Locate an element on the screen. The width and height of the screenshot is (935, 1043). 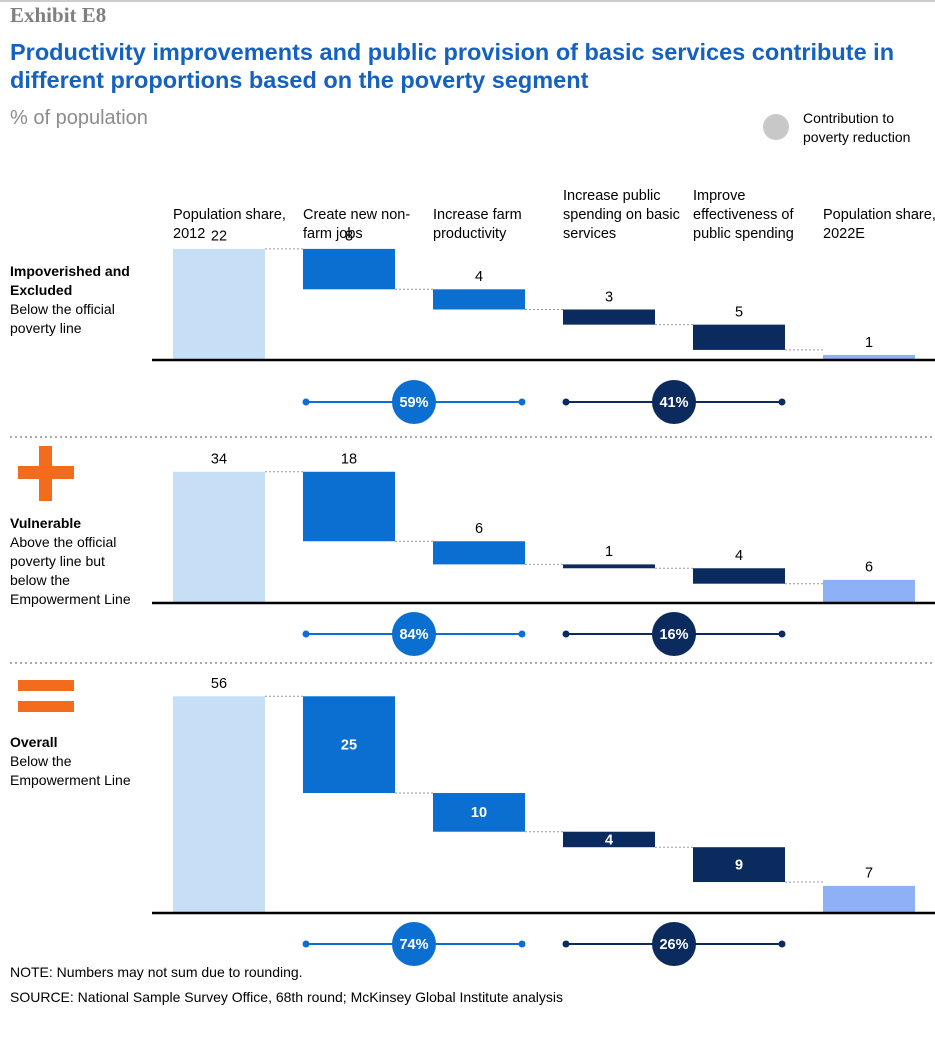
column-header: Create new non-farm jobs is located at coordinates (357, 224).